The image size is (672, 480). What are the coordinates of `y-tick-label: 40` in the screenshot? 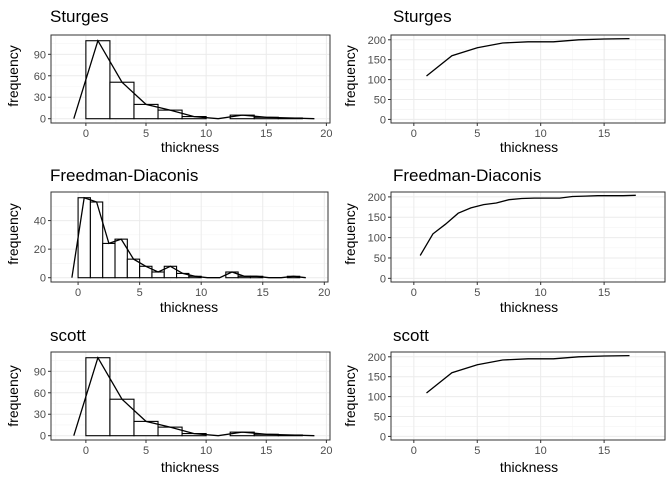 It's located at (40, 222).